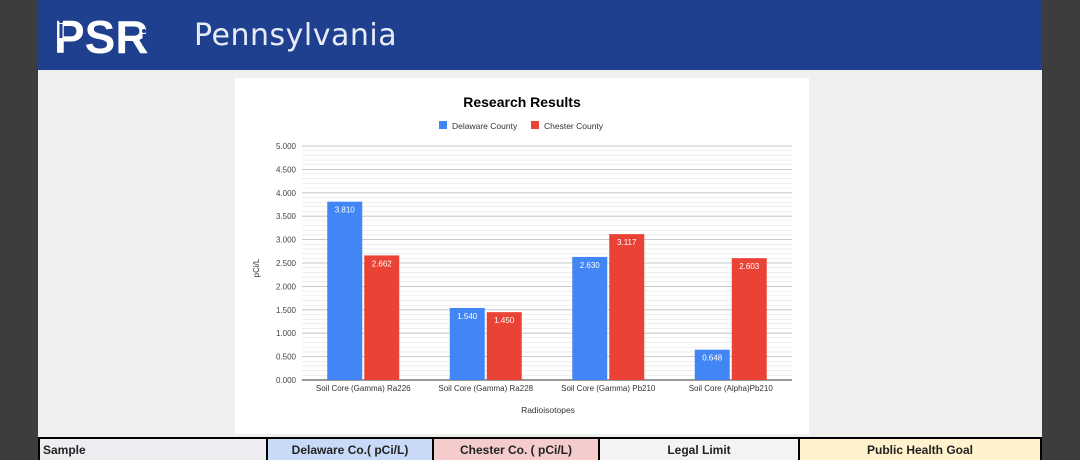  Describe the element at coordinates (590, 265) in the screenshot. I see `bar-value-label: 2.630` at that location.